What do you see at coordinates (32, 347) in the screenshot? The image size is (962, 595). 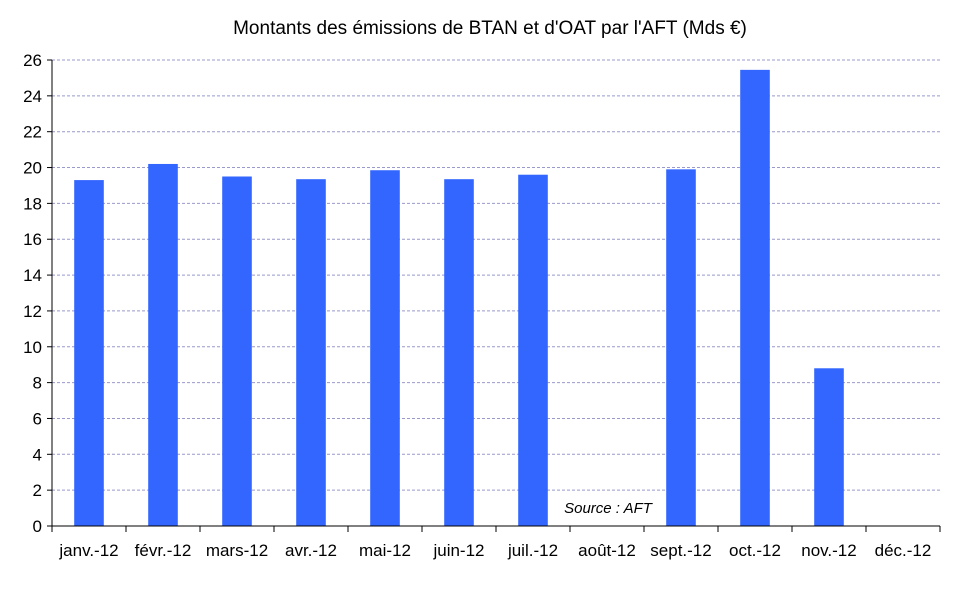 I see `y-tick-label: 10` at bounding box center [32, 347].